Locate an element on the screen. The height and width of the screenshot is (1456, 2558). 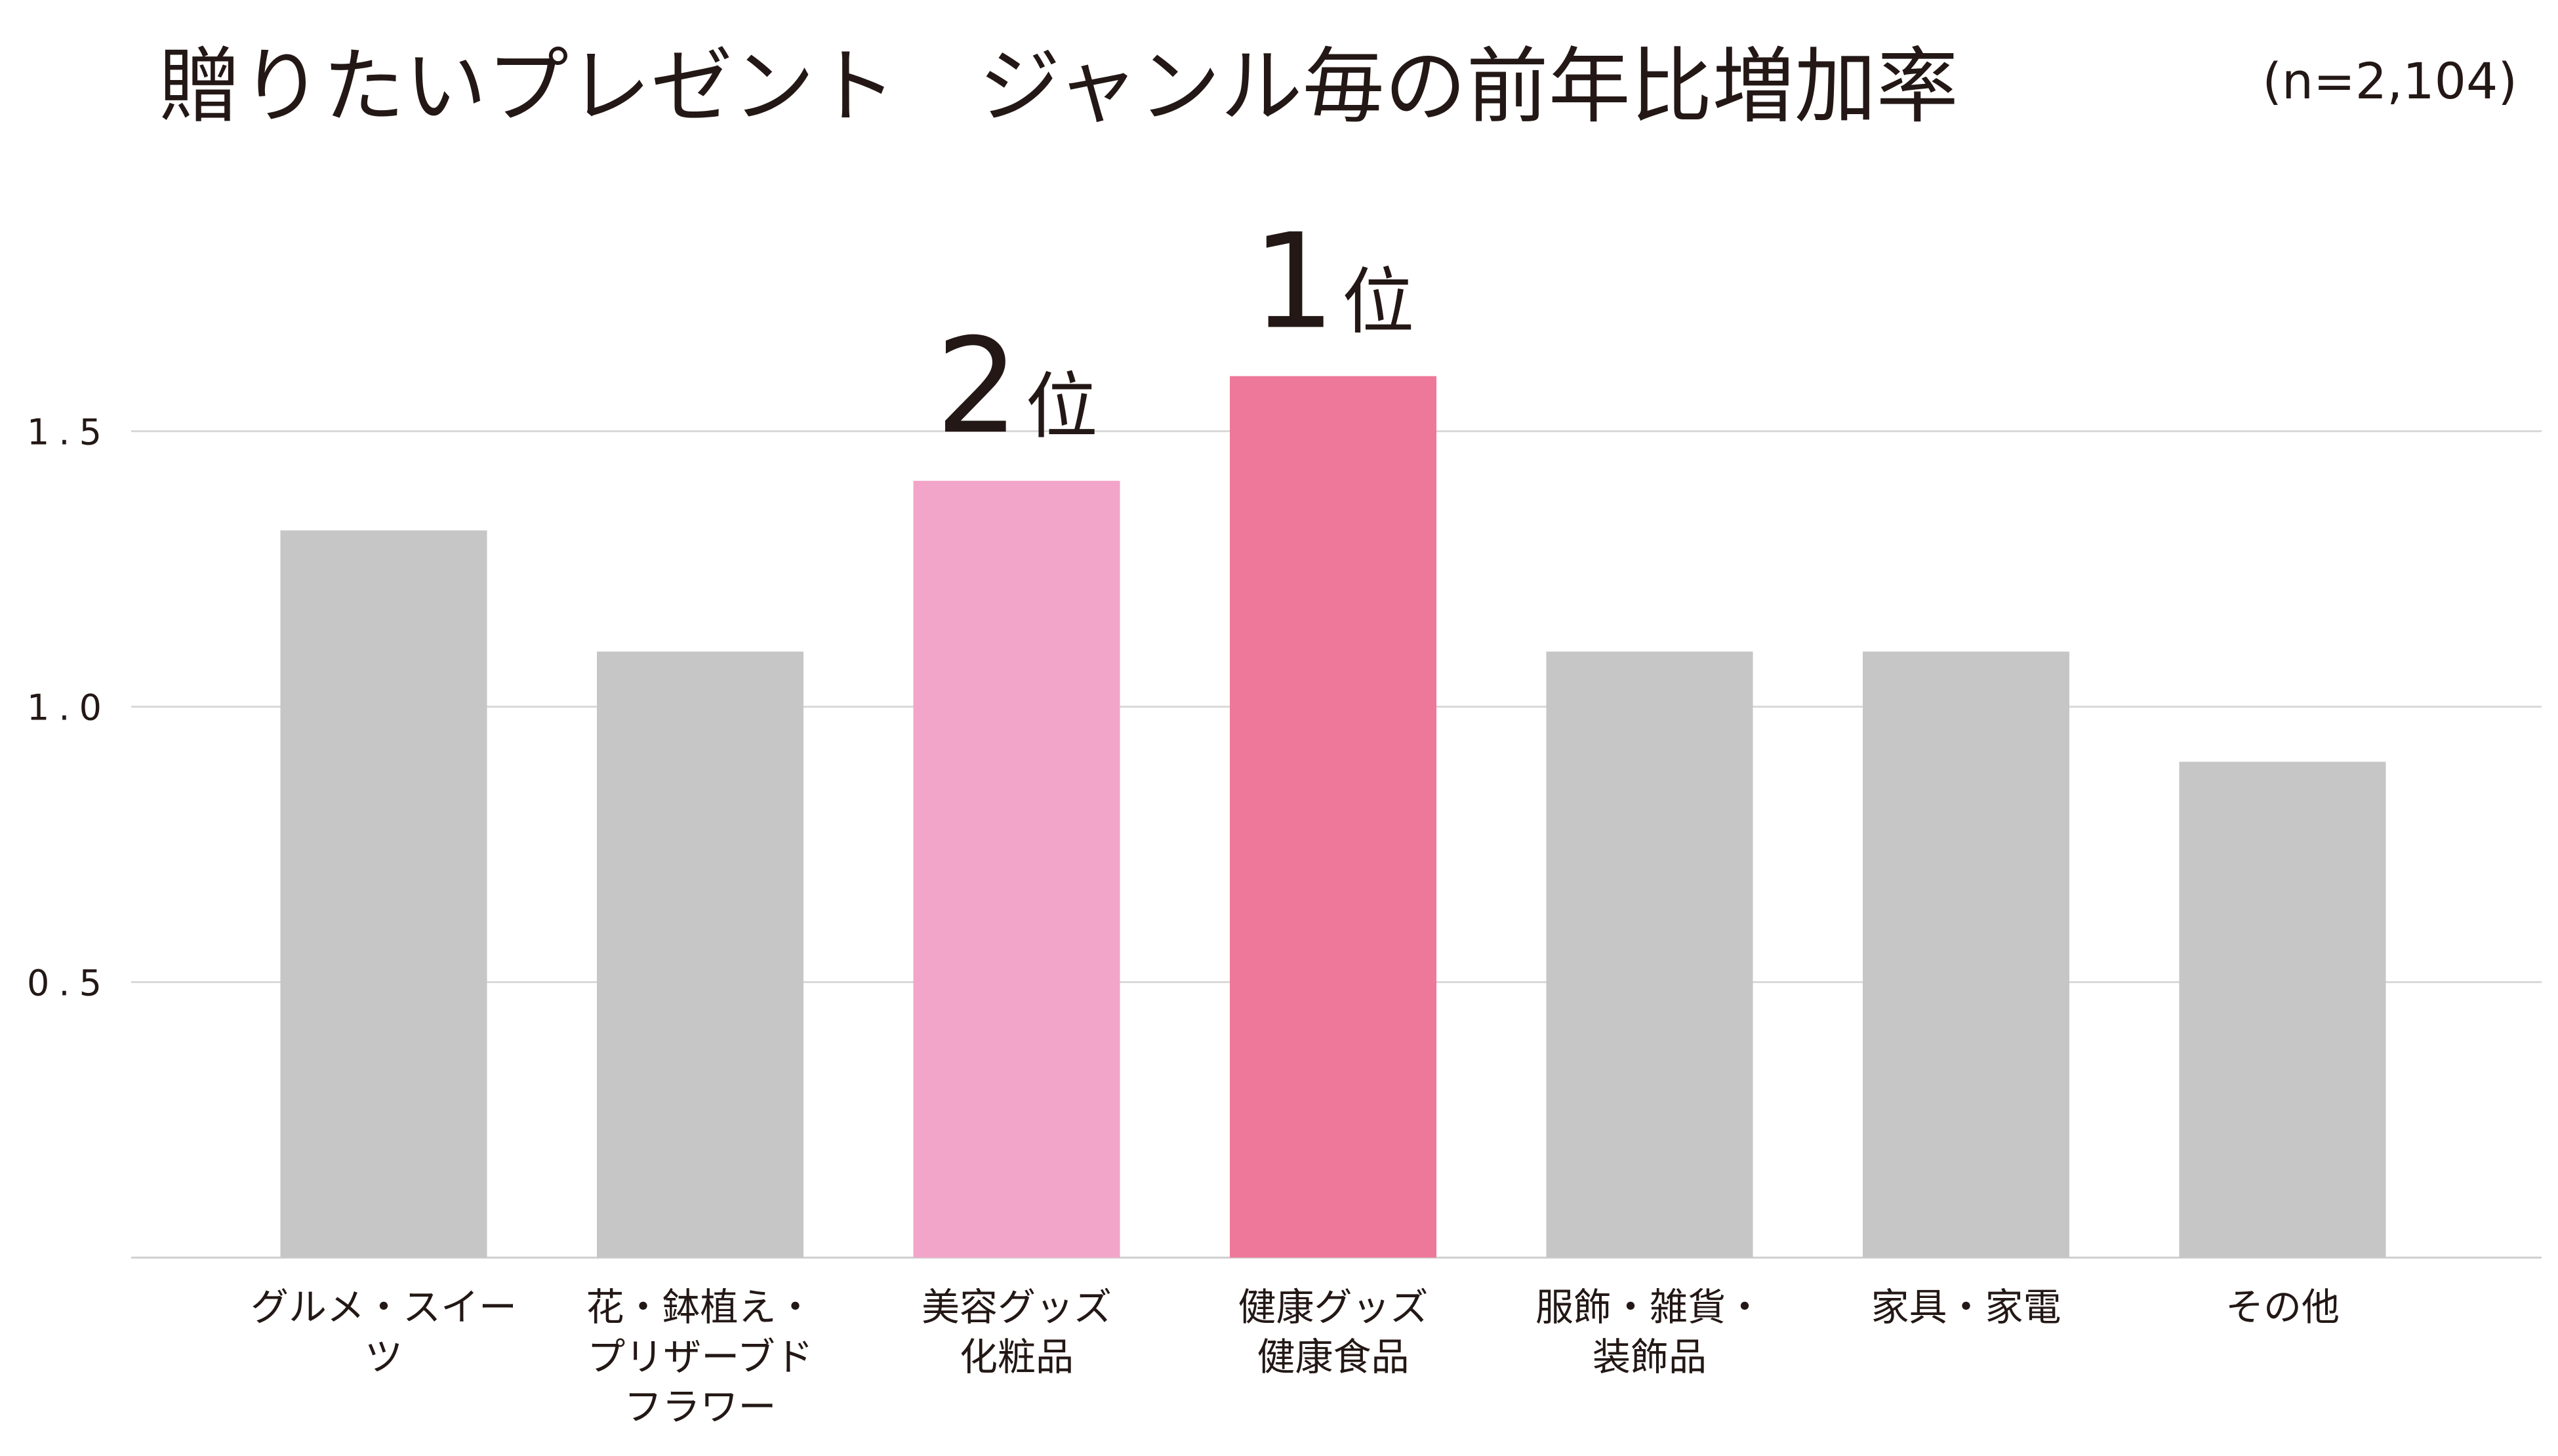
x-tick-label: 健康グッズ 健康食品 is located at coordinates (1333, 1332).